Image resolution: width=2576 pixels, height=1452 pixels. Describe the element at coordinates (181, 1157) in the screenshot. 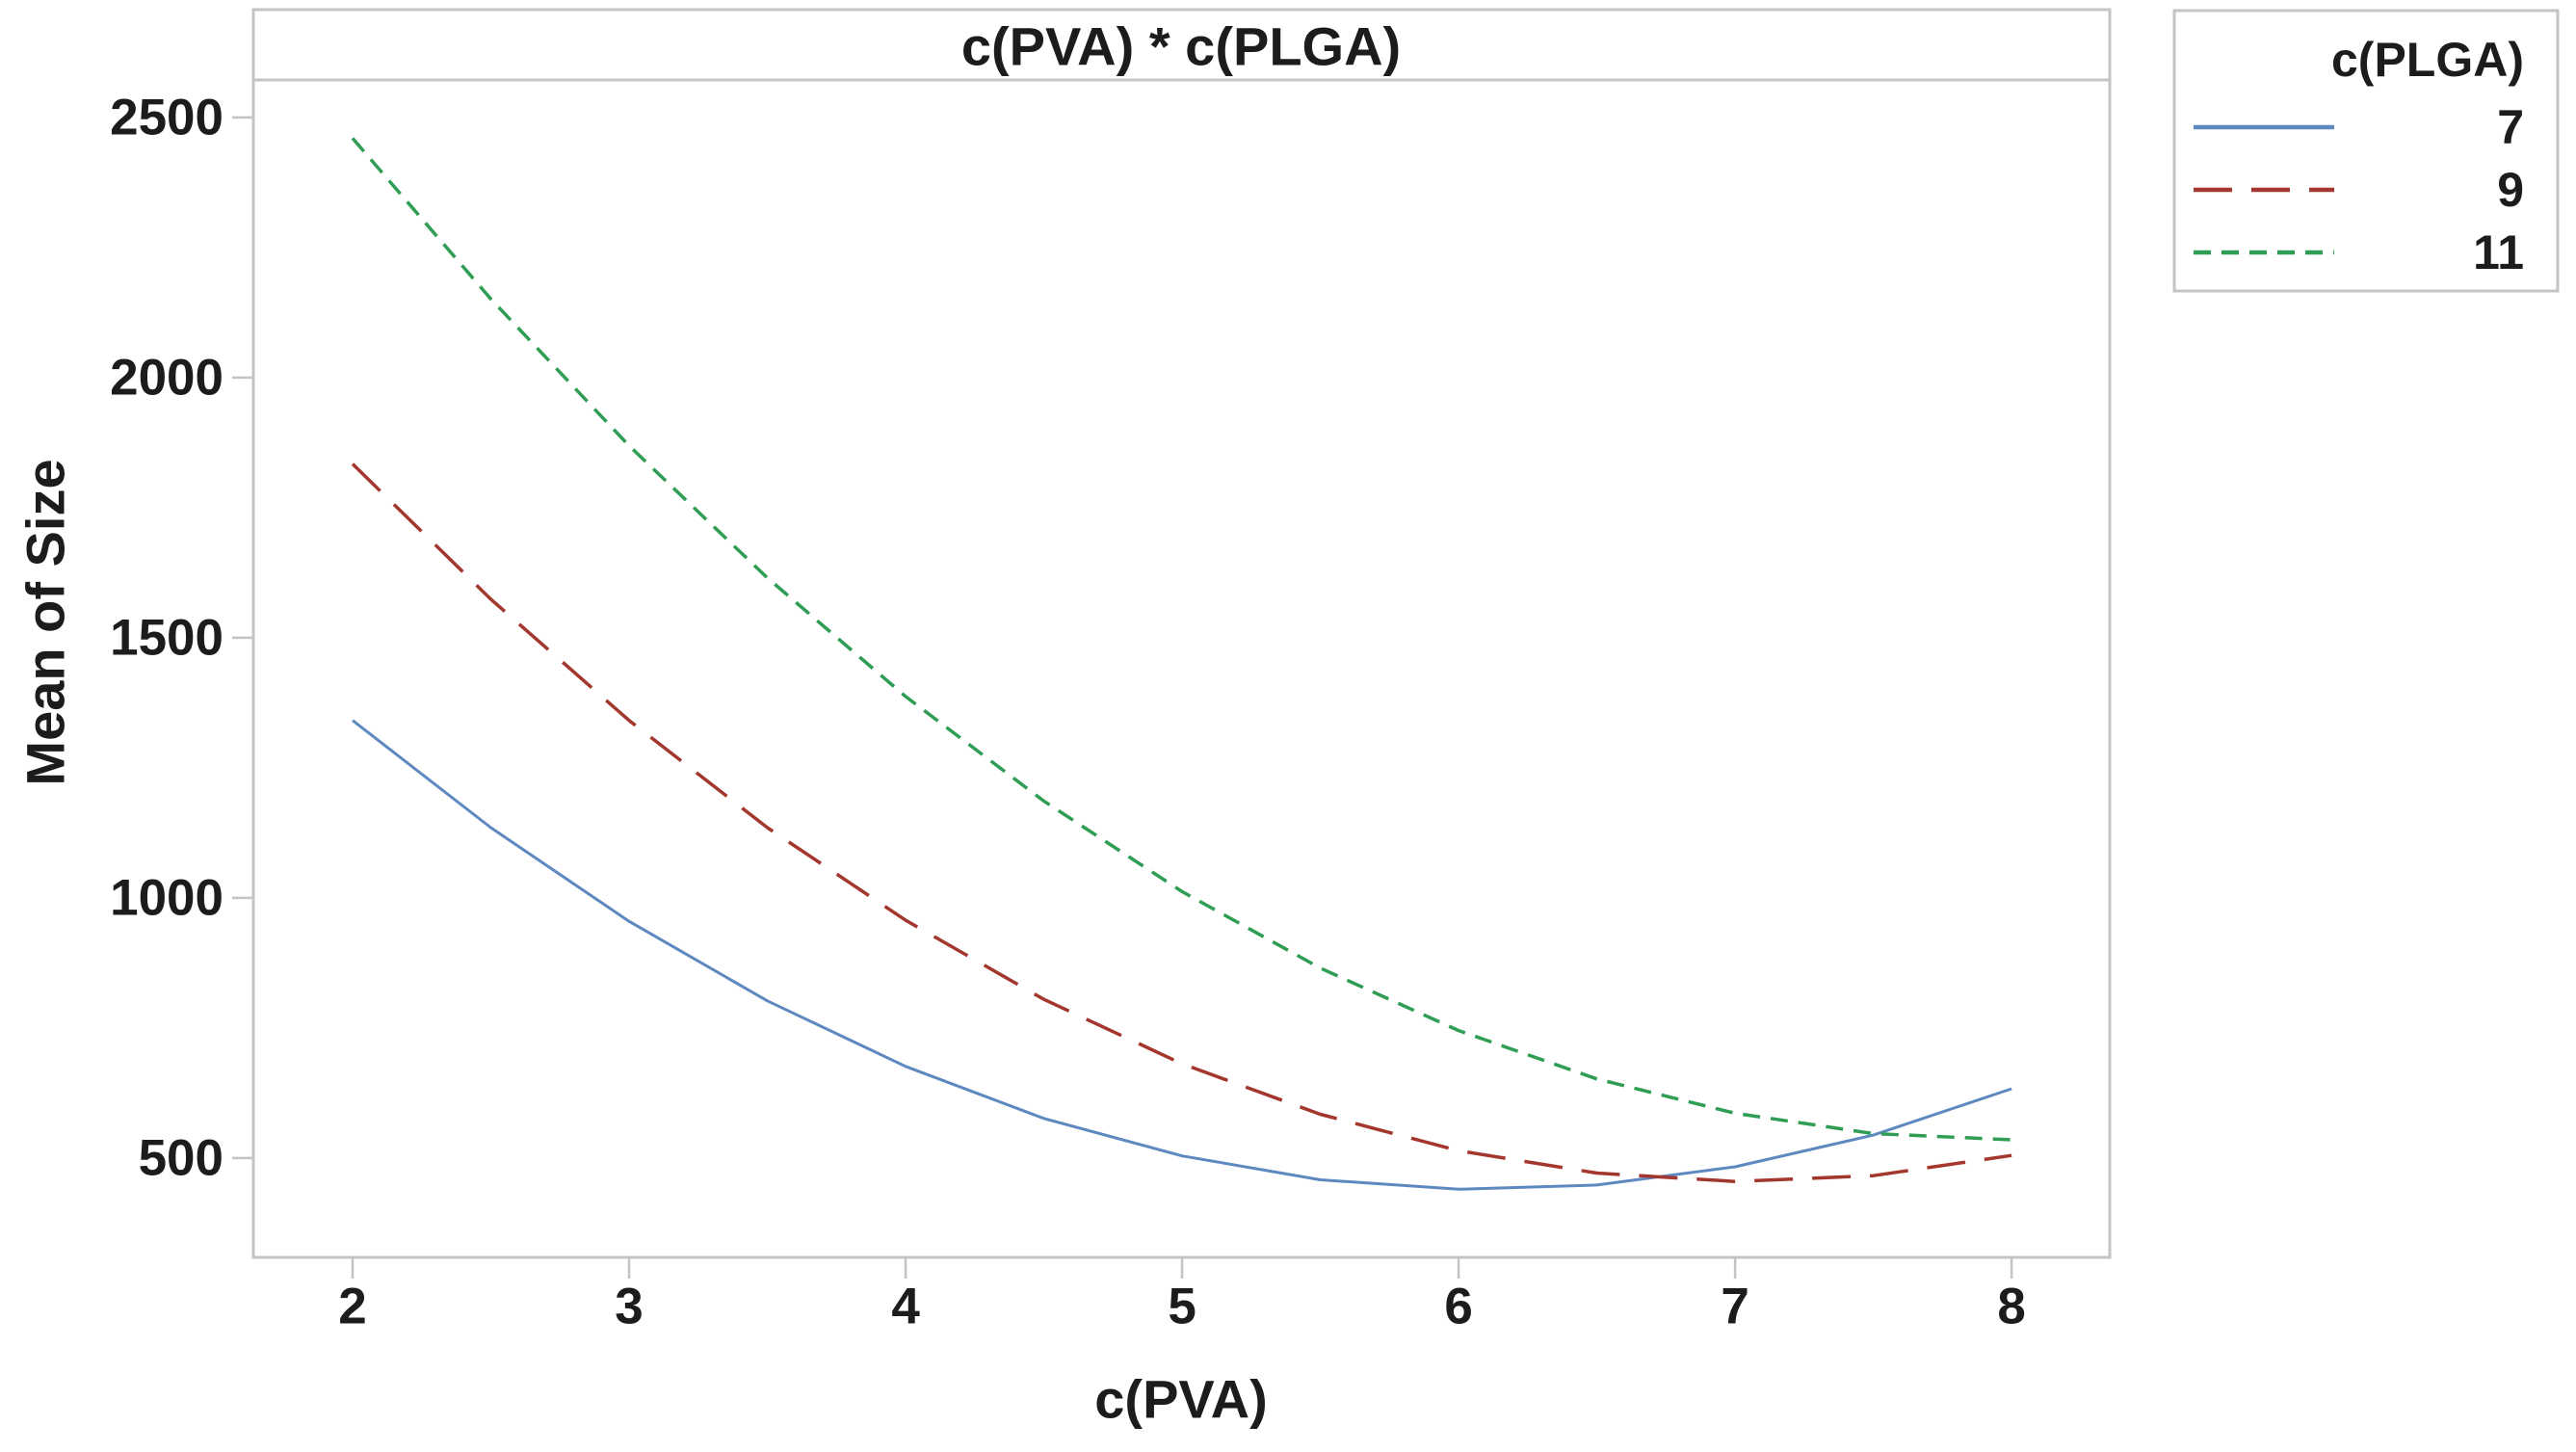

I see `y-tick-label: 500` at that location.